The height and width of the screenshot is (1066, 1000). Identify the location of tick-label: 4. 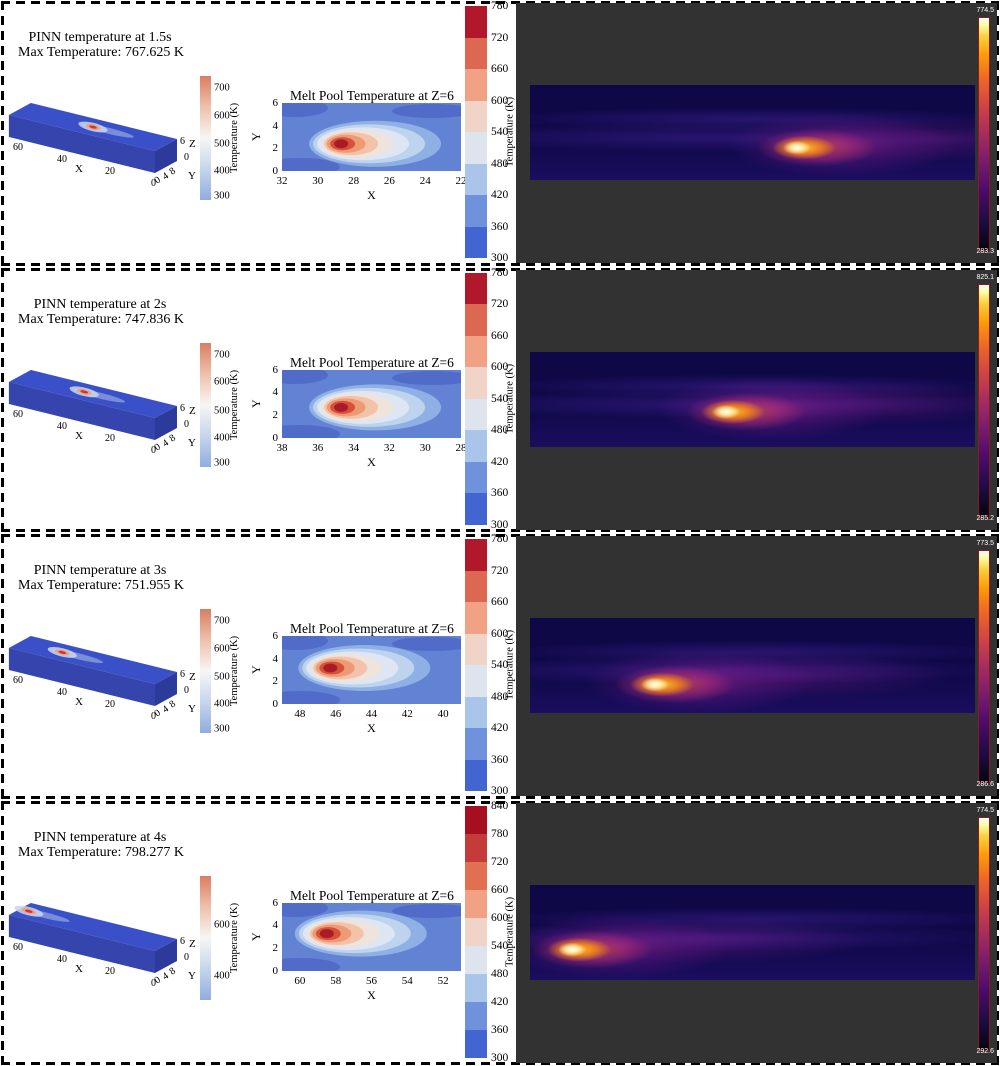
(275, 125).